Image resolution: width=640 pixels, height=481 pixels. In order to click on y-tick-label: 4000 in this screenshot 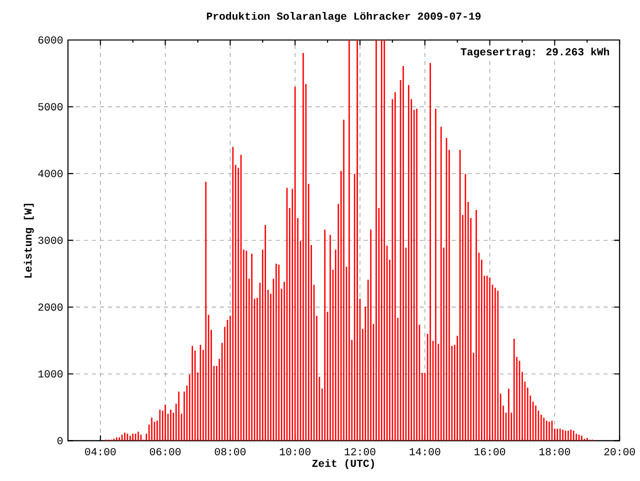, I will do `click(50, 174)`.